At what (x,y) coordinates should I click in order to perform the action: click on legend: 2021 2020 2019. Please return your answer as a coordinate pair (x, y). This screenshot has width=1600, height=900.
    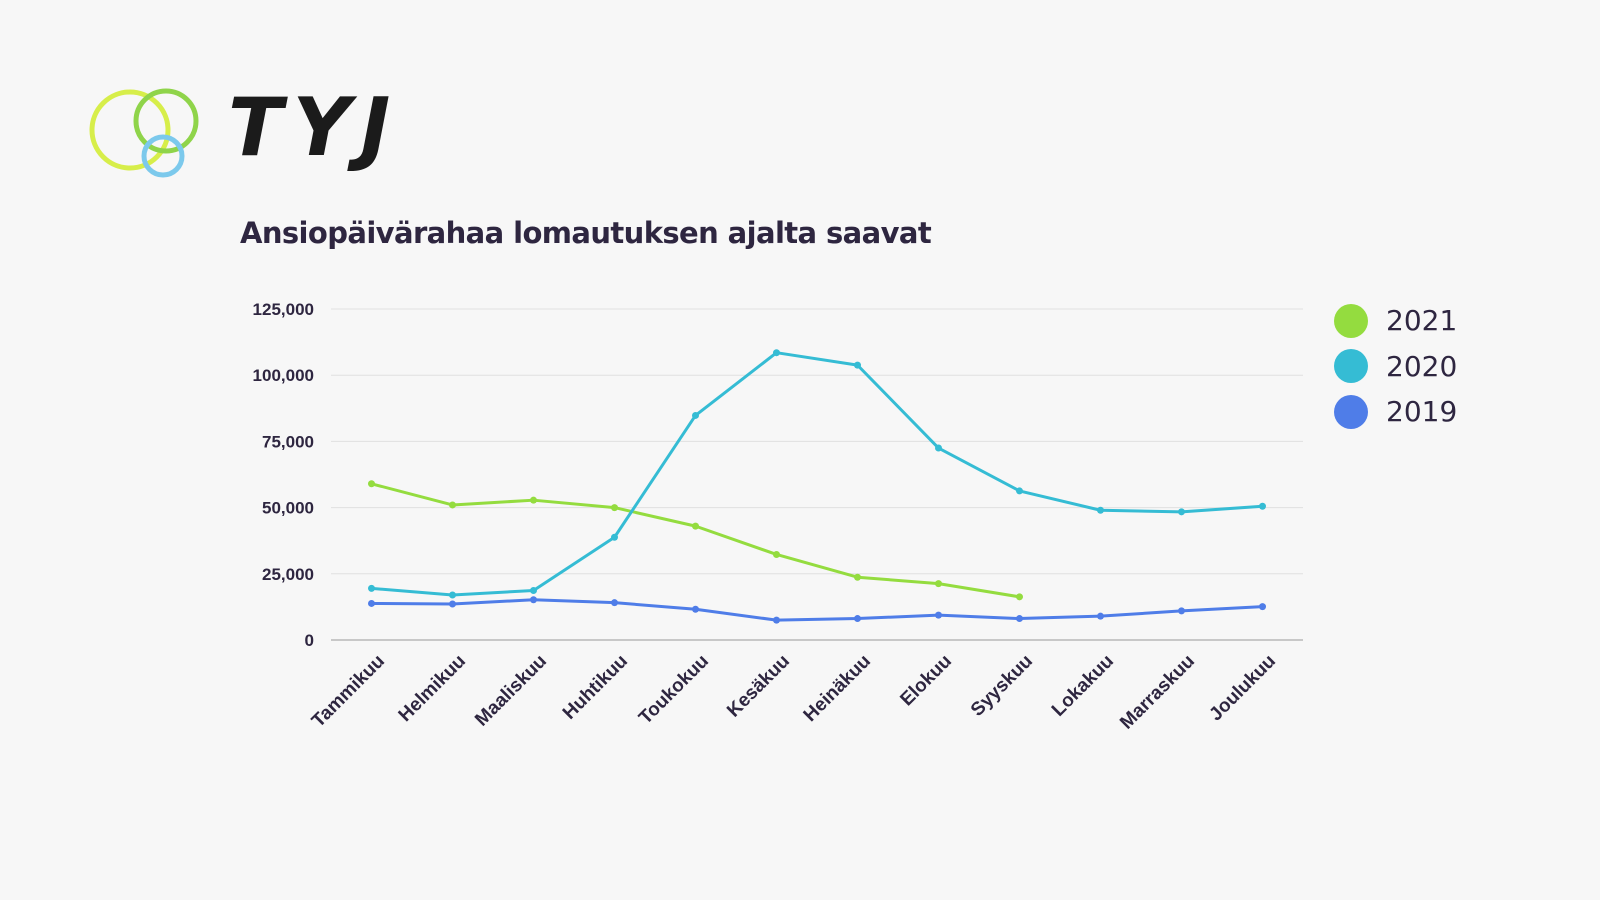
    Looking at the image, I should click on (1395, 366).